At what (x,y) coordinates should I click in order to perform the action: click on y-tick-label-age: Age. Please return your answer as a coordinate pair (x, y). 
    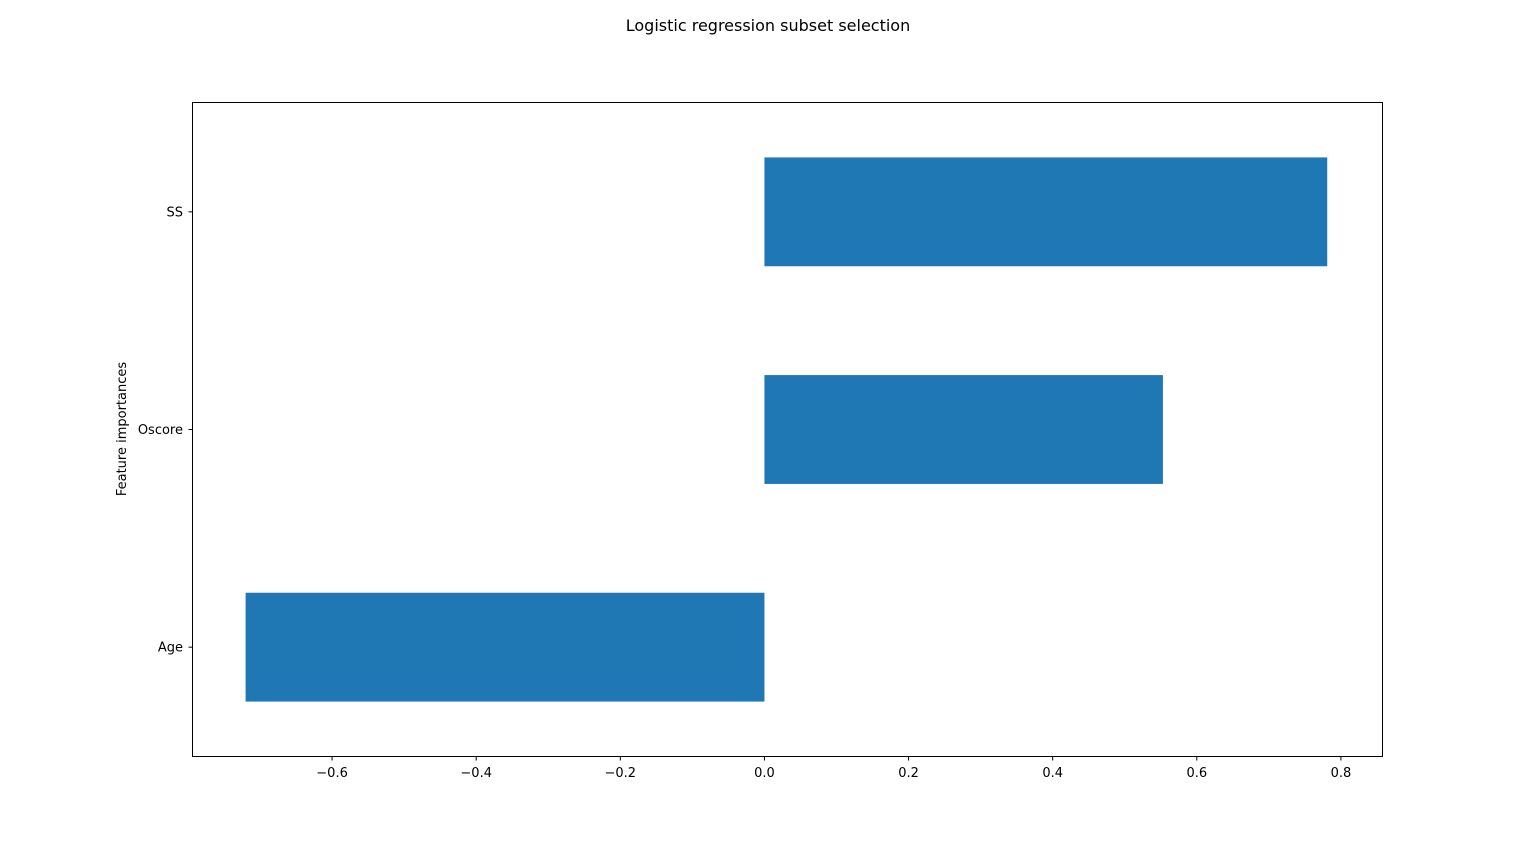
    Looking at the image, I should click on (170, 648).